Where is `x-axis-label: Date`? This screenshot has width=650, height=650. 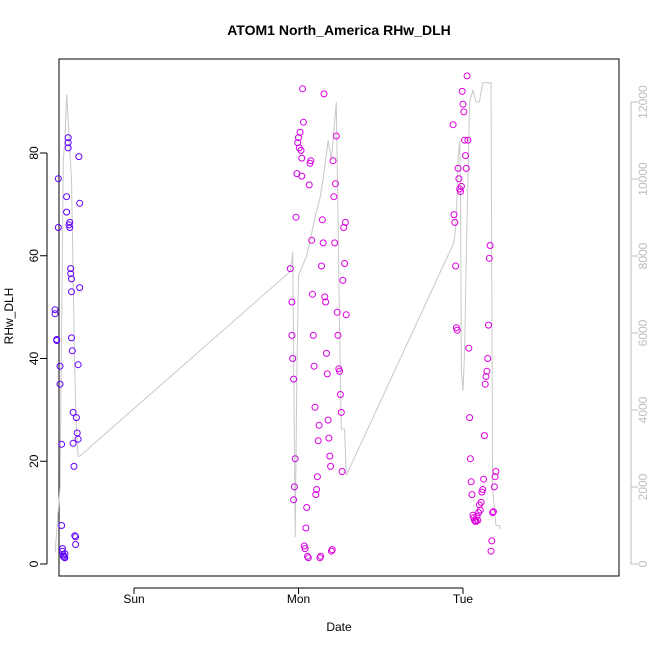
x-axis-label: Date is located at coordinates (339, 627).